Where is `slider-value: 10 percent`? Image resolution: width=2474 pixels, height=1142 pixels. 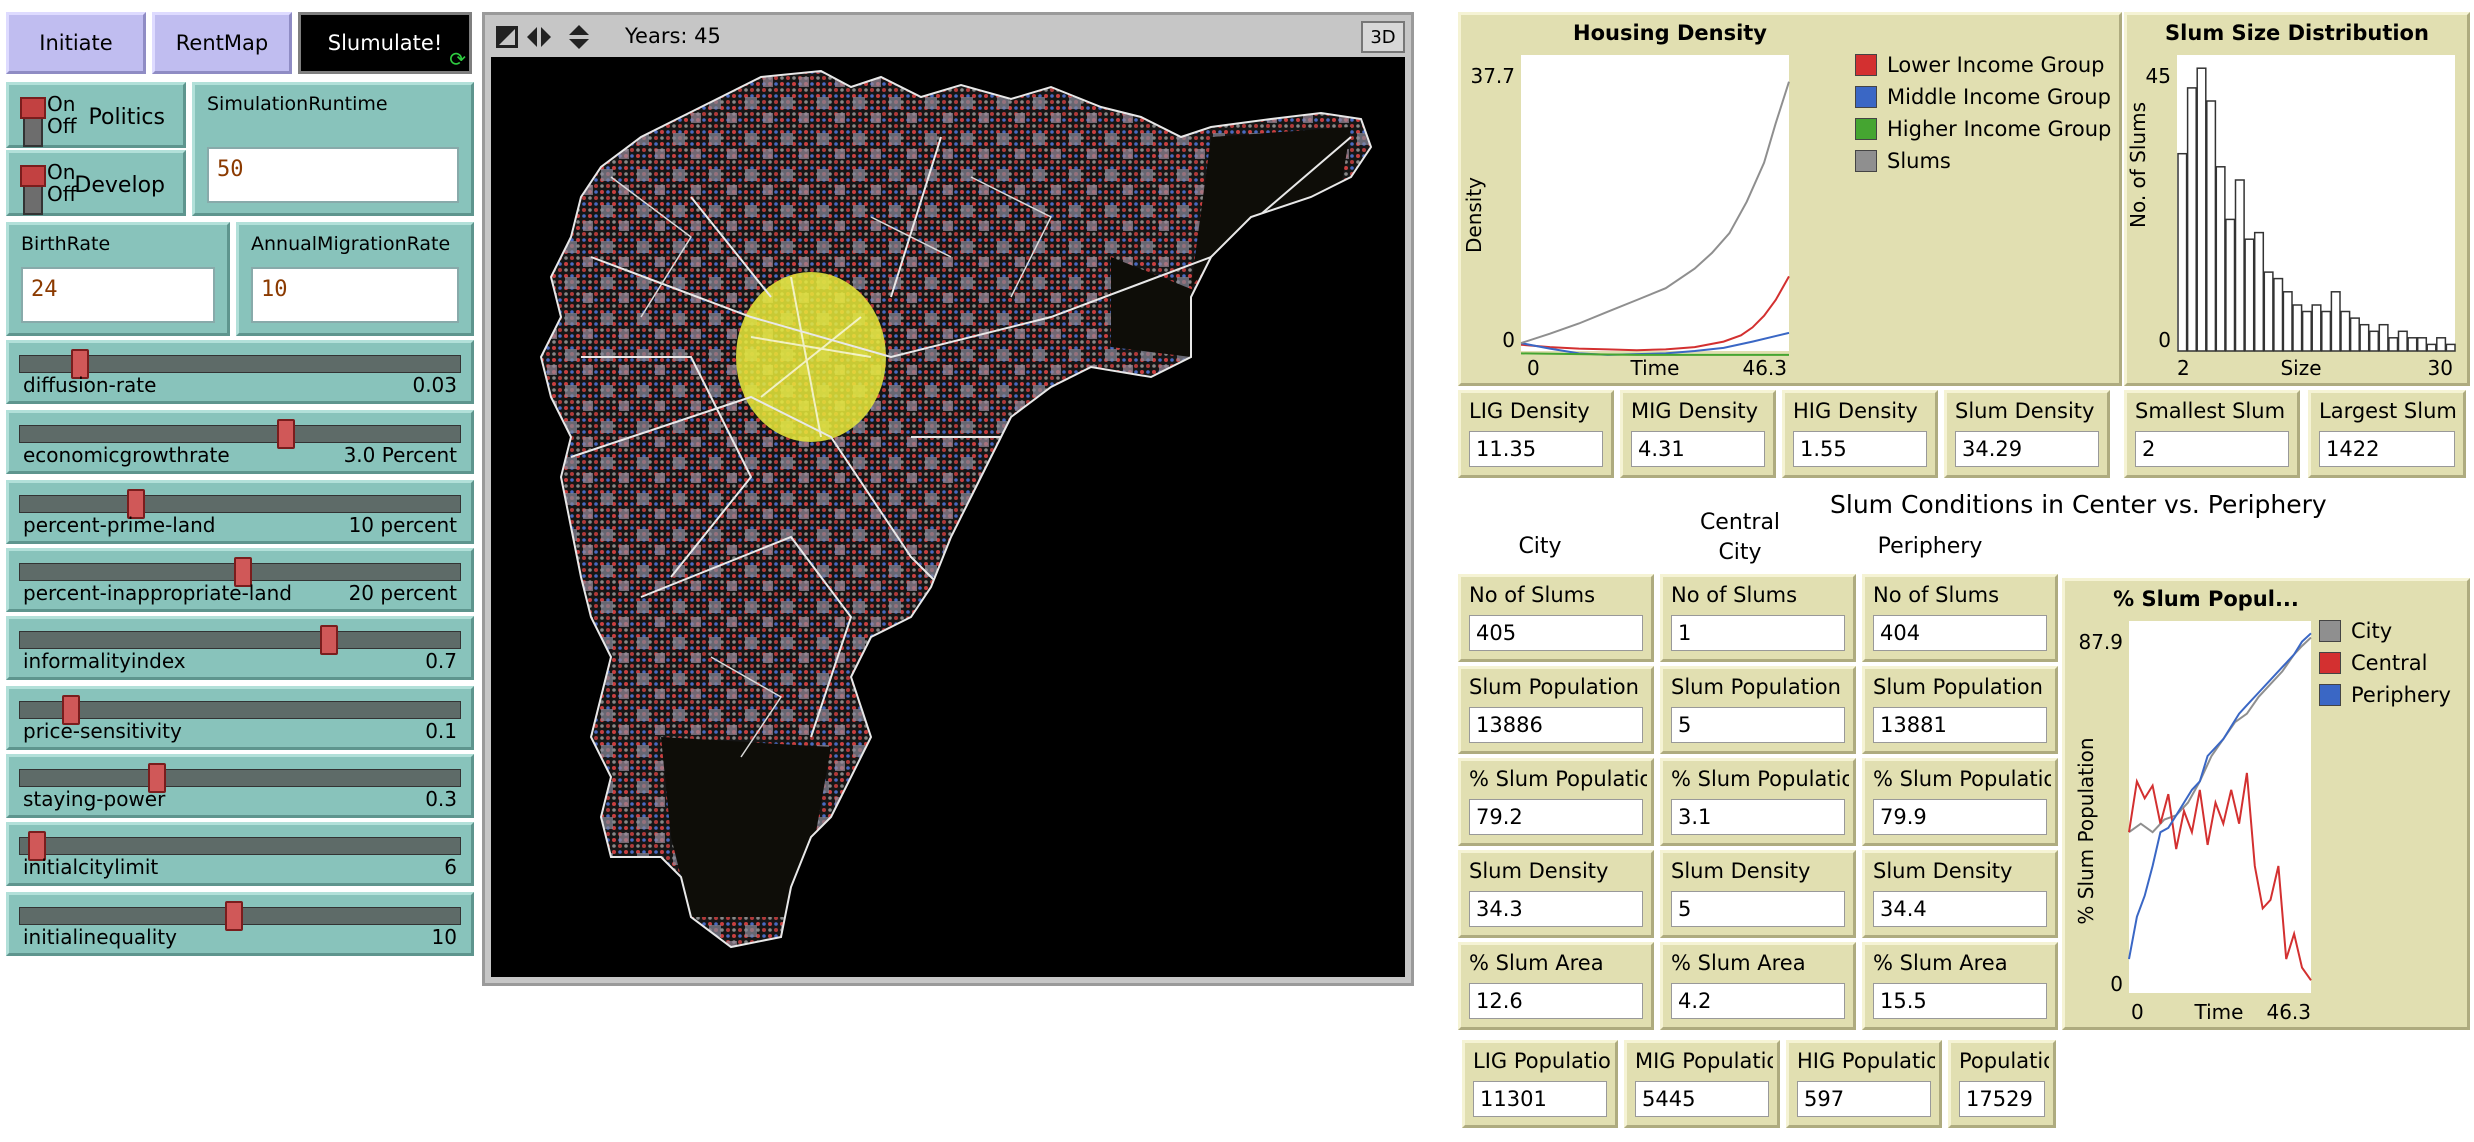
slider-value: 10 percent is located at coordinates (402, 525).